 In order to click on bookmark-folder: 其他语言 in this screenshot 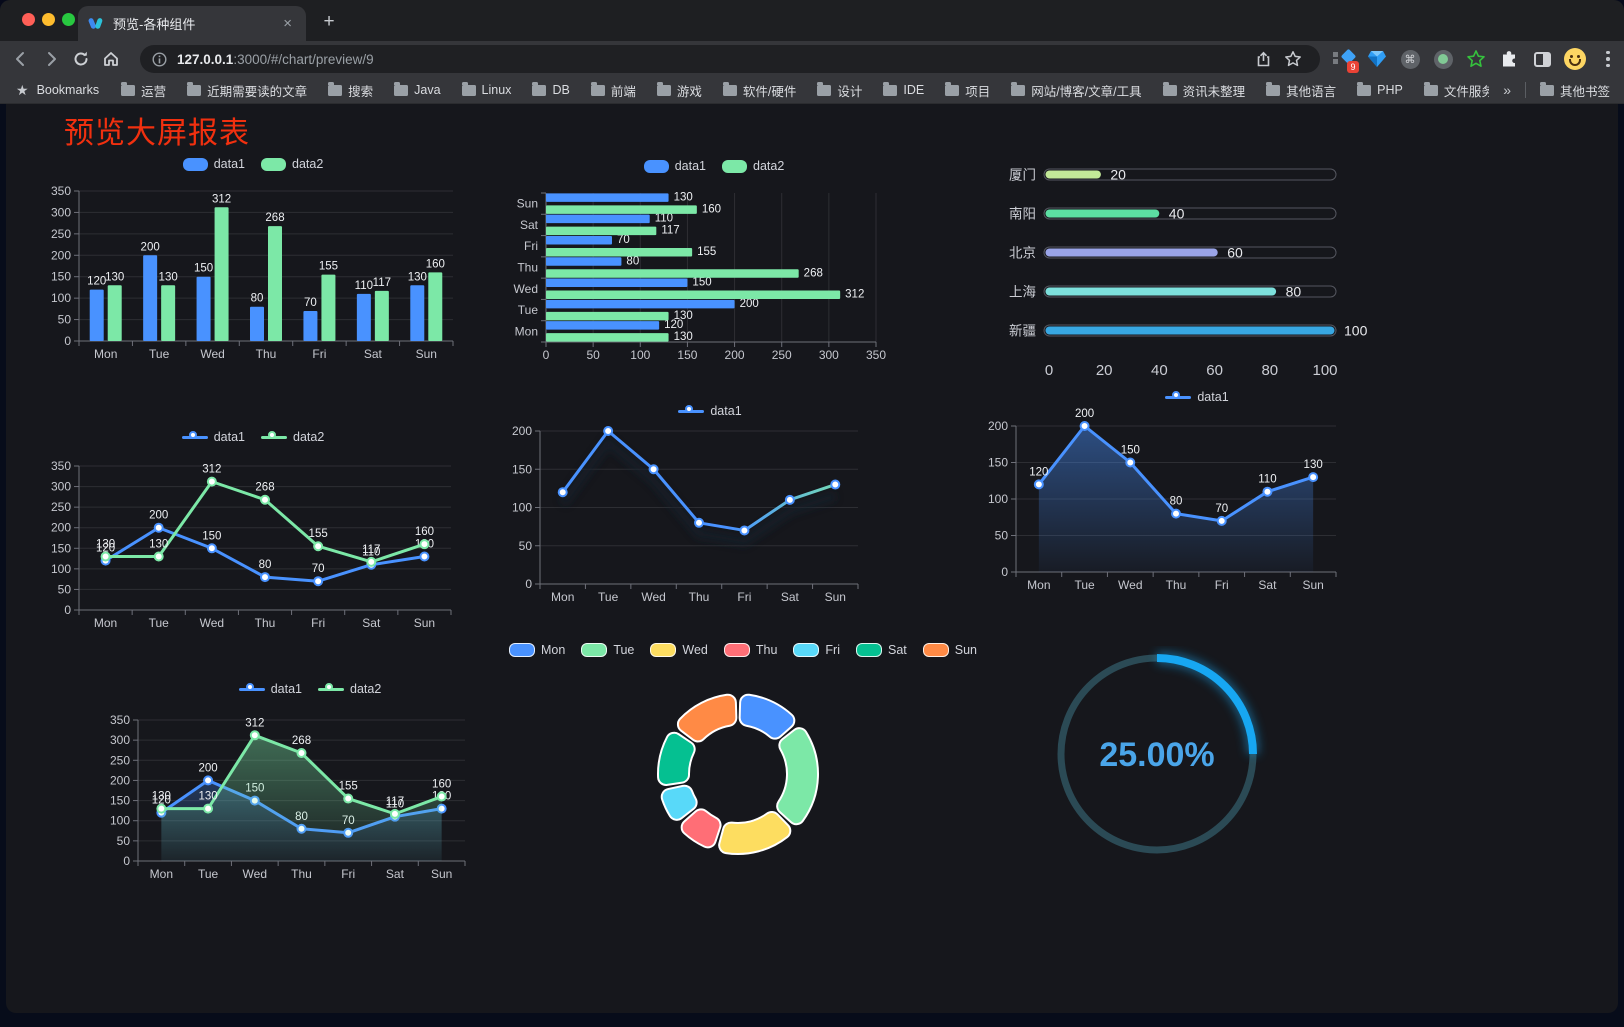, I will do `click(1301, 90)`.